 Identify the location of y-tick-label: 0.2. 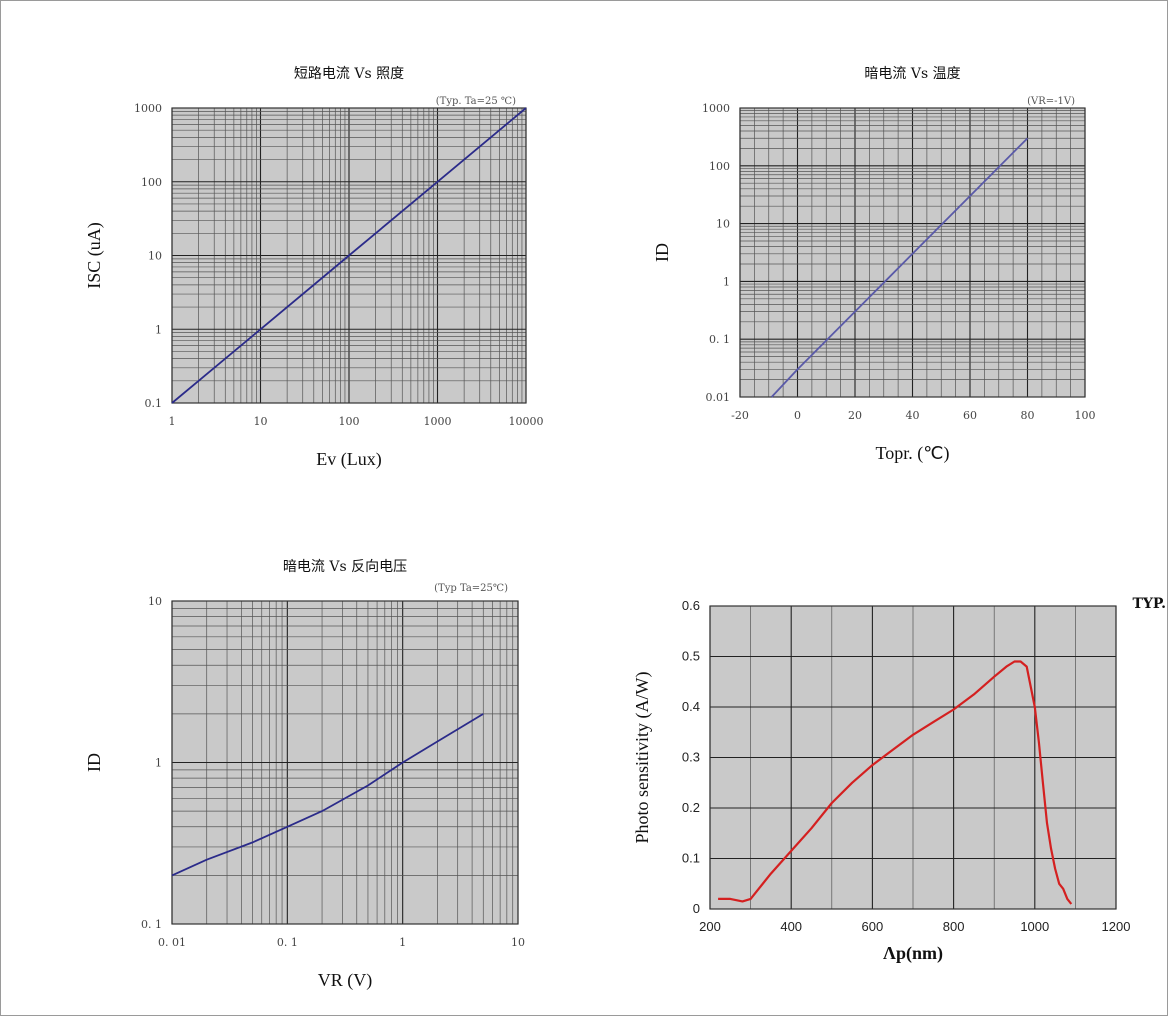
(691, 807).